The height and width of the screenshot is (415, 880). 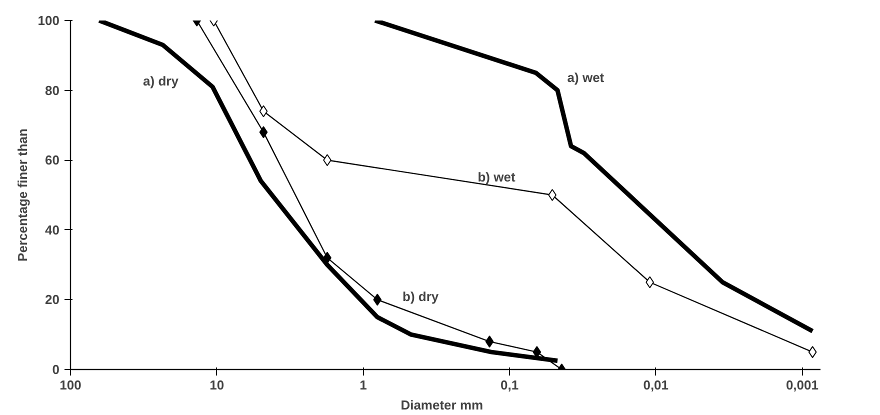 I want to click on y-axis-title: Percentage finer than, so click(x=22, y=195).